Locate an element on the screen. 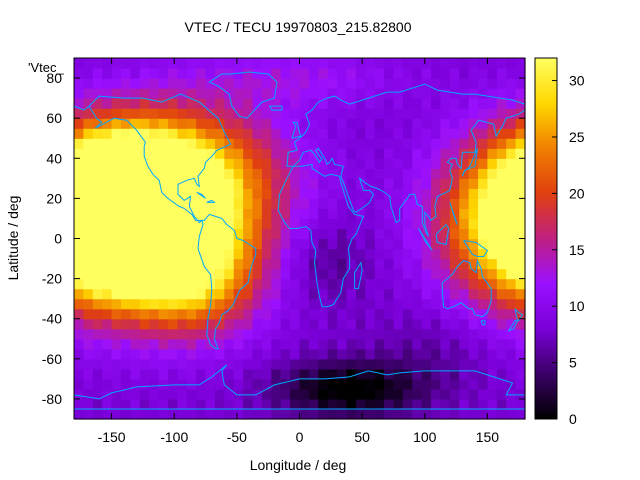 This screenshot has height=480, width=640. colorbar-tick-label: 20 is located at coordinates (577, 193).